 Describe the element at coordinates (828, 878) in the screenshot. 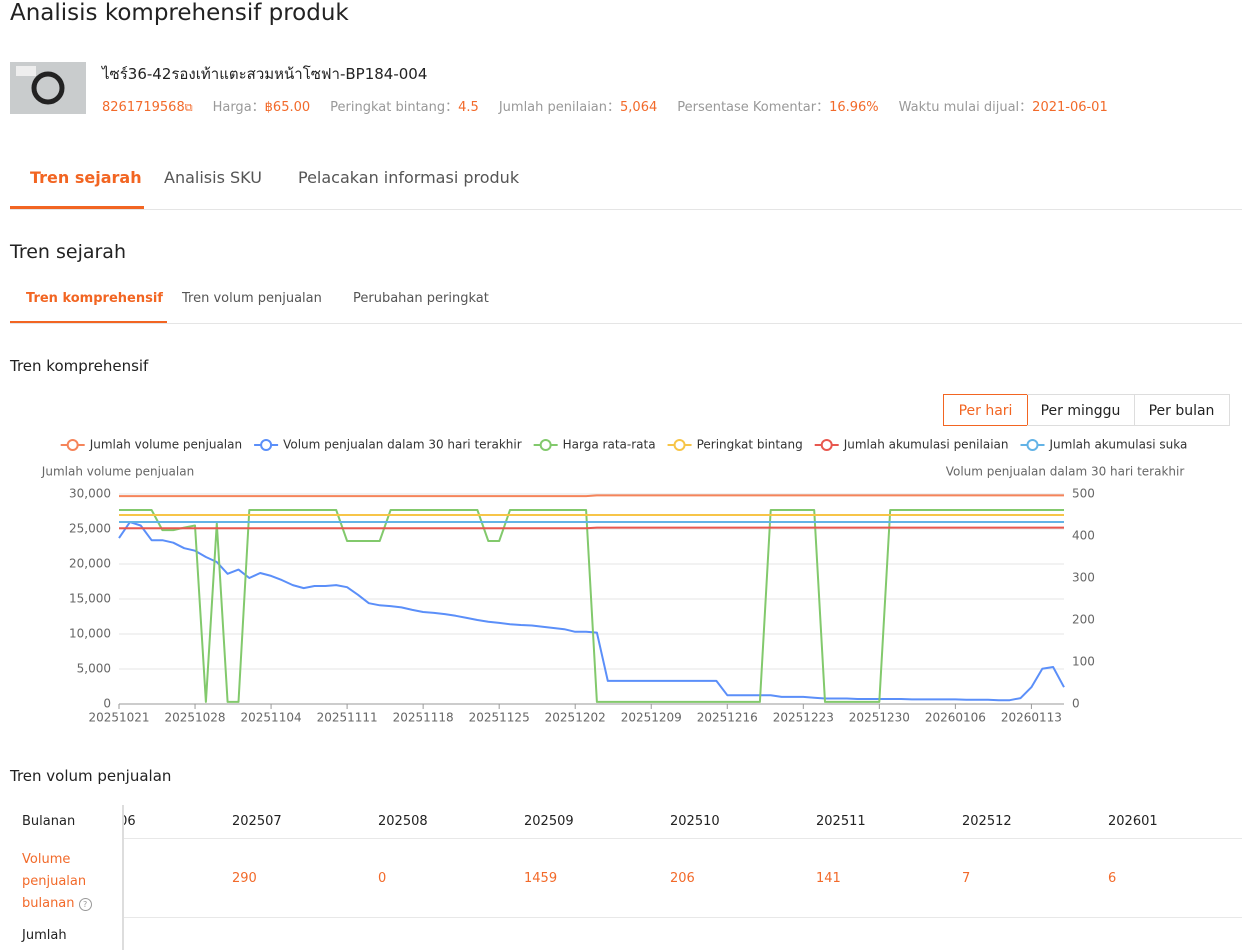

I see `cell-value: 141` at that location.